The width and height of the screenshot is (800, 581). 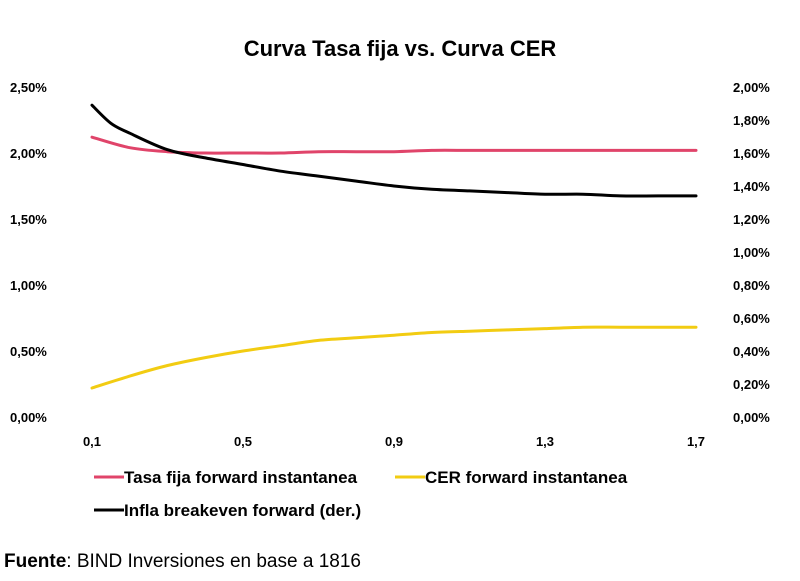 I want to click on right-tick-label: 1,00%, so click(x=751, y=252).